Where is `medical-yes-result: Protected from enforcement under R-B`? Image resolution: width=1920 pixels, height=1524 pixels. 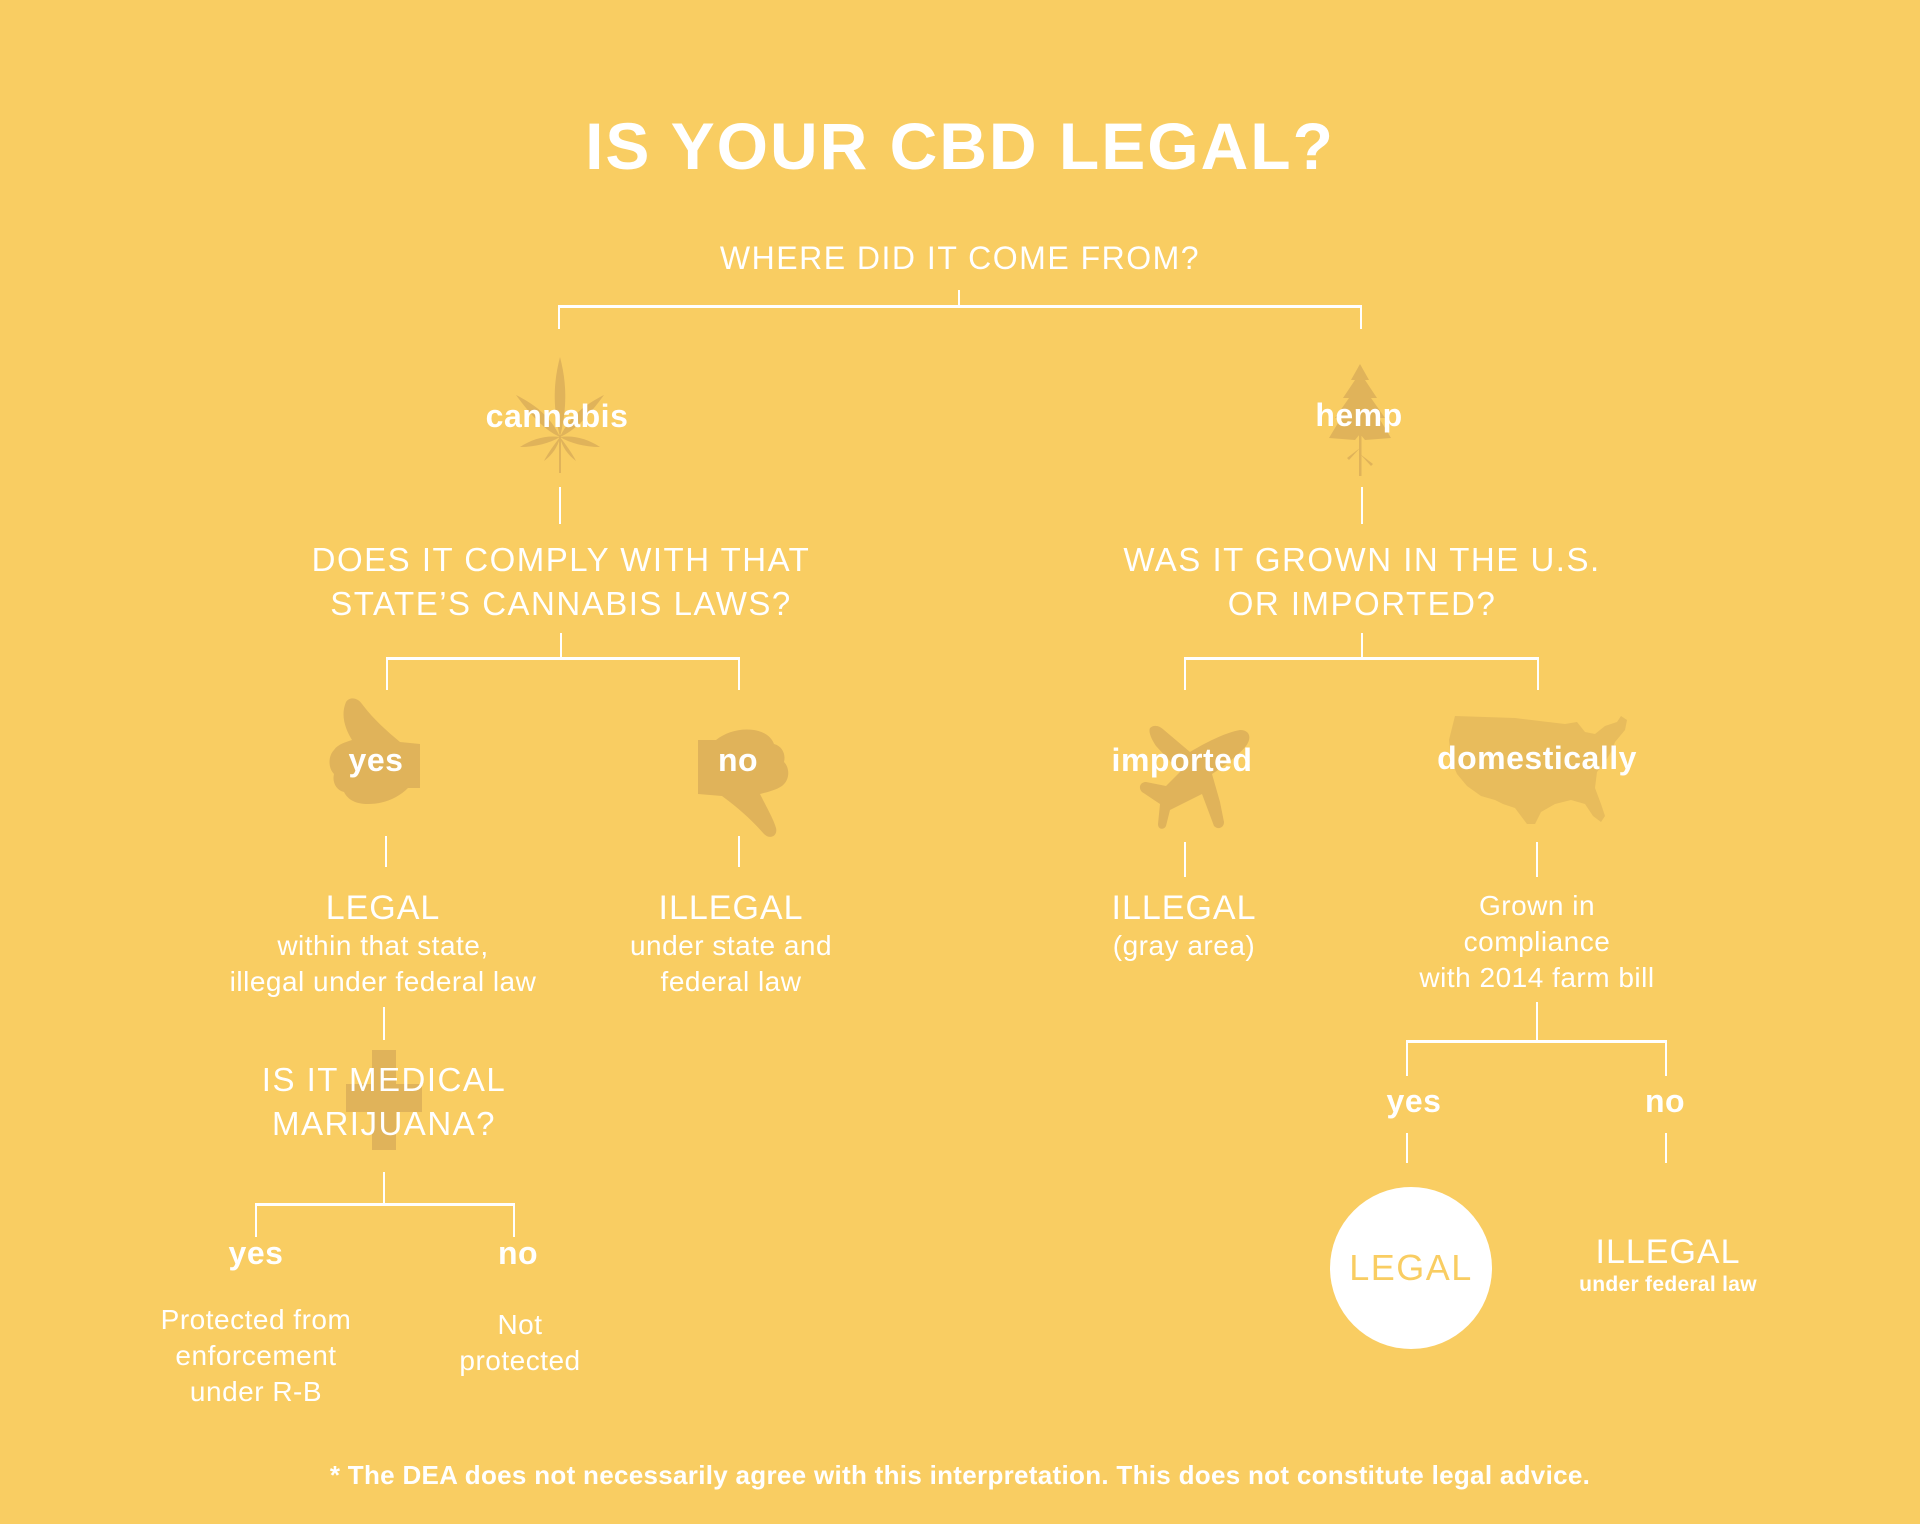 medical-yes-result: Protected from enforcement under R-B is located at coordinates (256, 1356).